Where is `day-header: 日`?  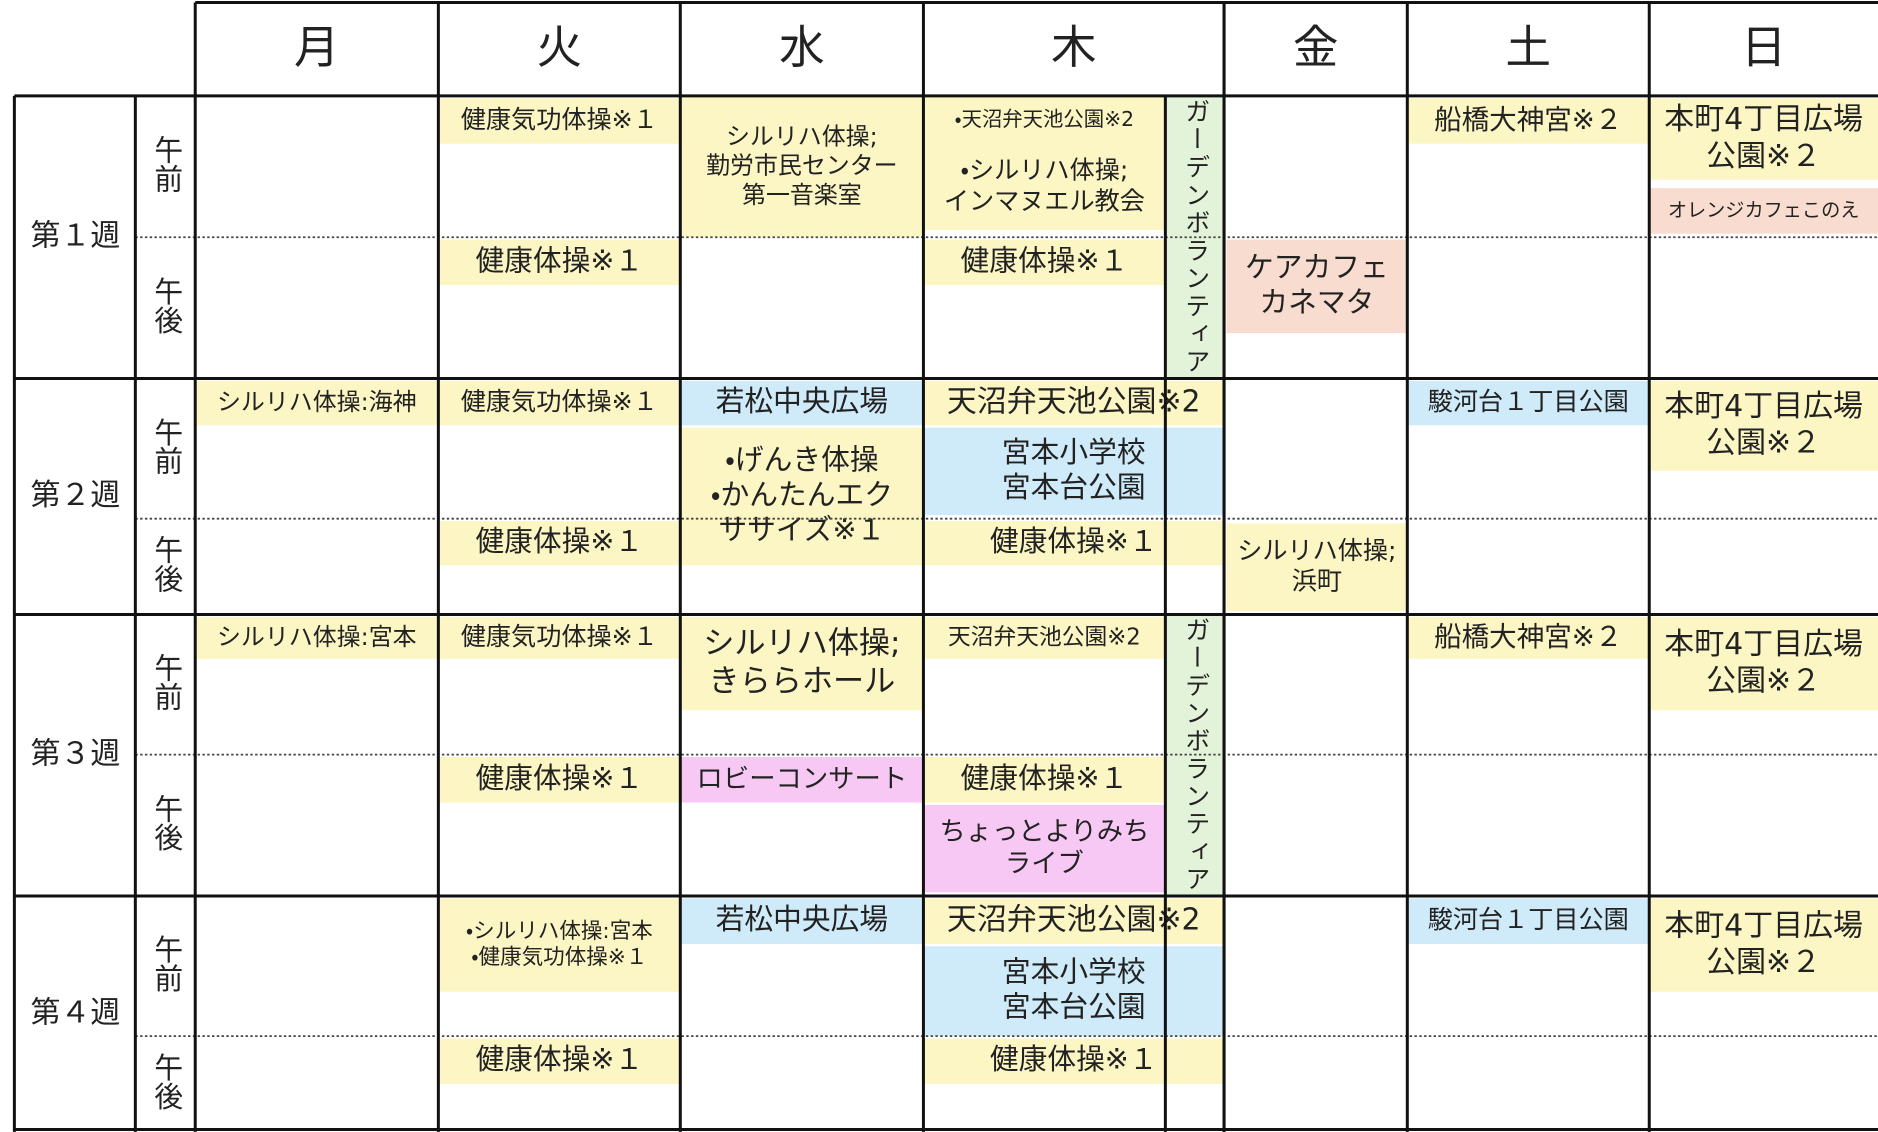
day-header: 日 is located at coordinates (1764, 47).